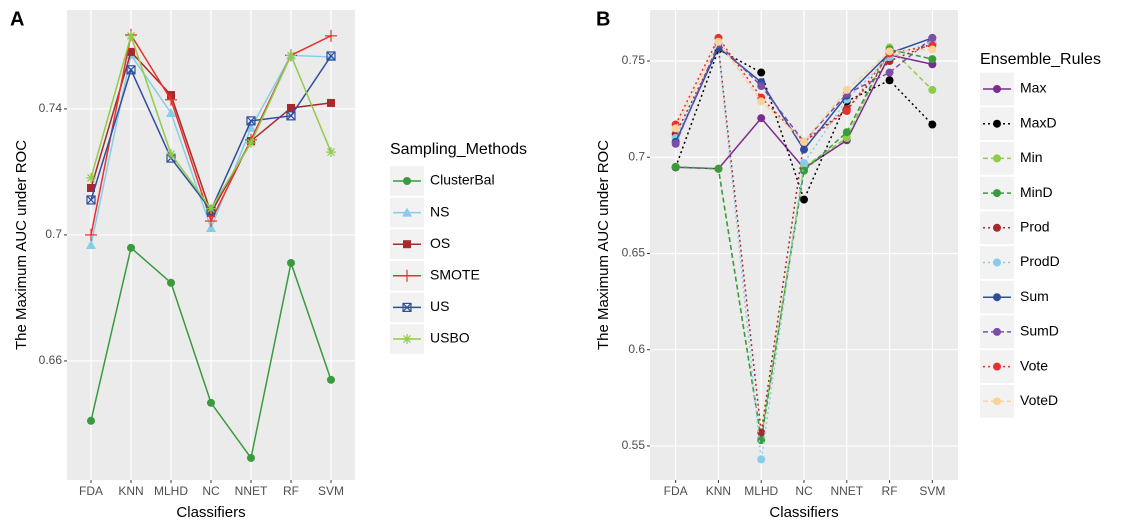 The width and height of the screenshot is (1148, 525). Describe the element at coordinates (439, 211) in the screenshot. I see `legend-label: NS` at that location.